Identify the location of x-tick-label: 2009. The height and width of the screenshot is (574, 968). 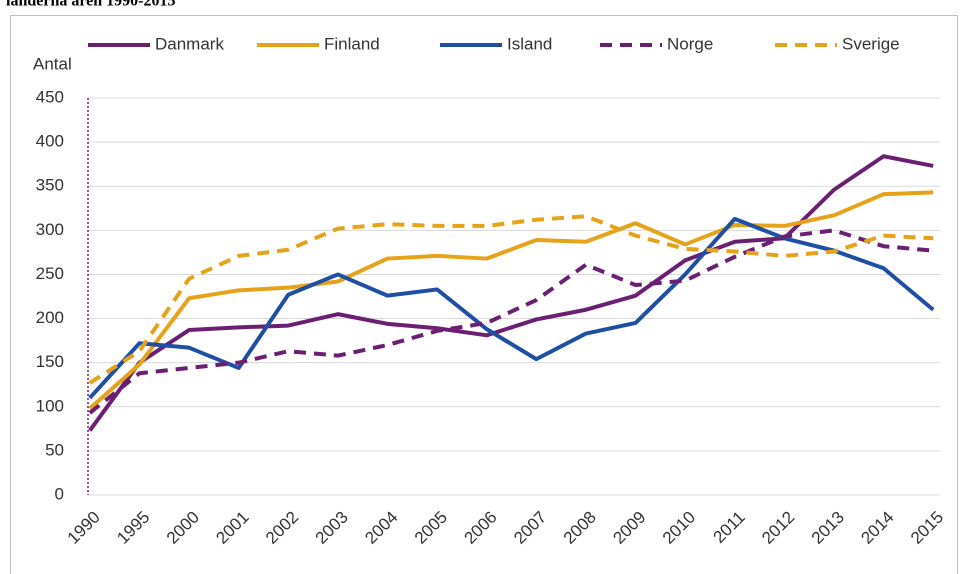
(629, 528).